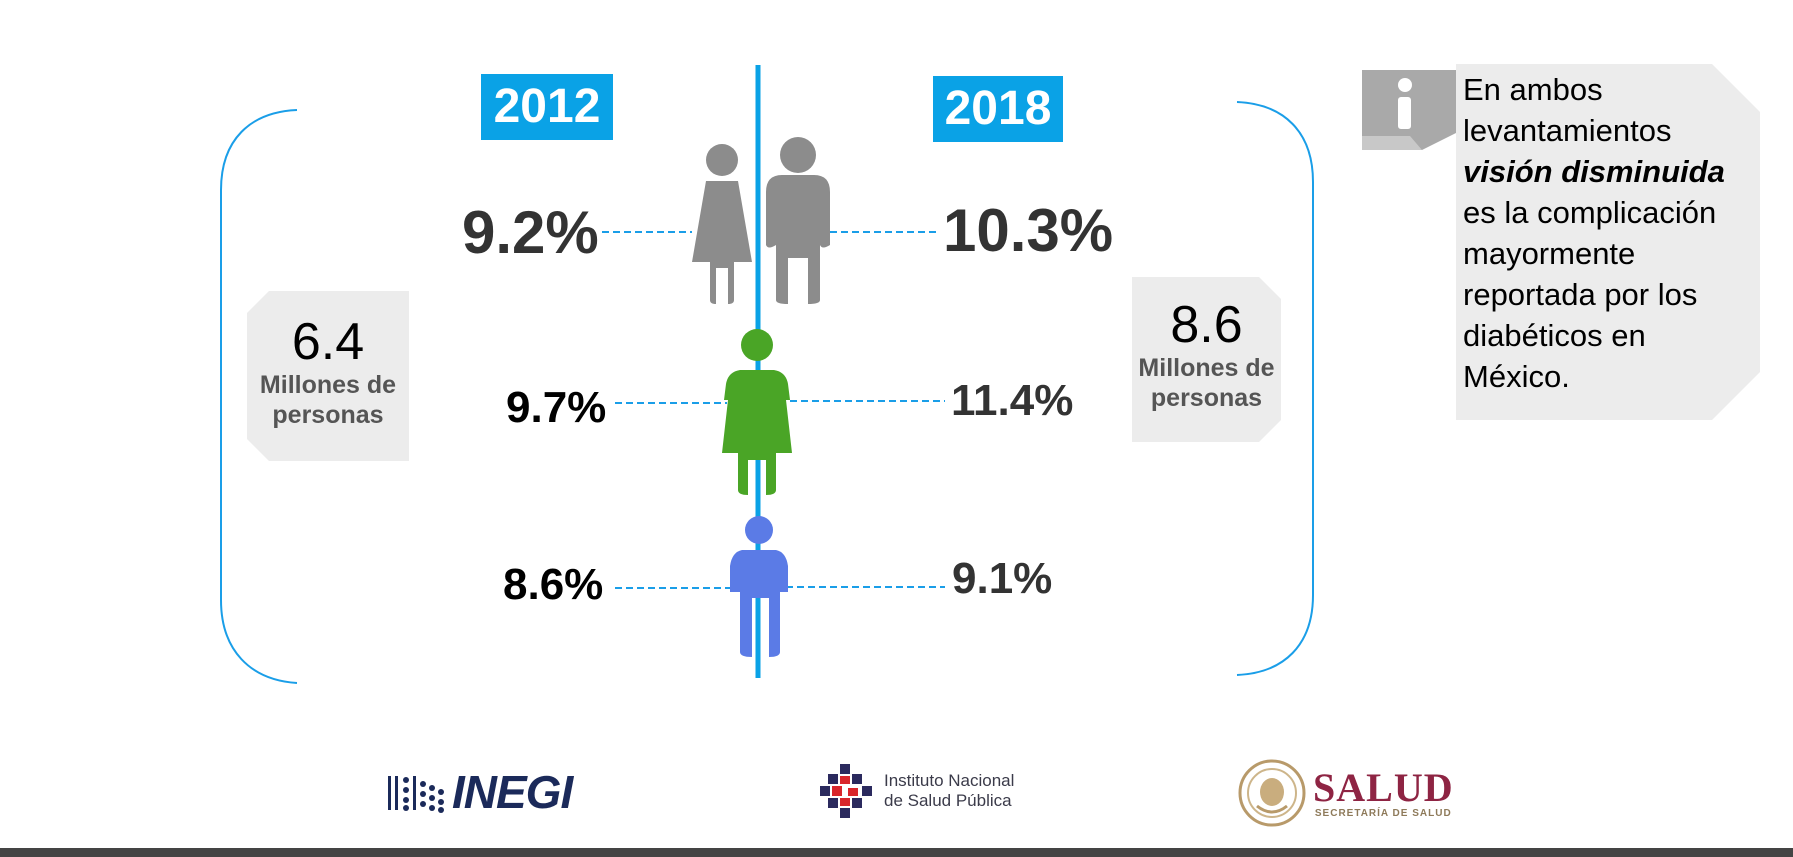 Image resolution: width=1793 pixels, height=857 pixels. Describe the element at coordinates (1272, 793) in the screenshot. I see `national-seal-icon` at that location.